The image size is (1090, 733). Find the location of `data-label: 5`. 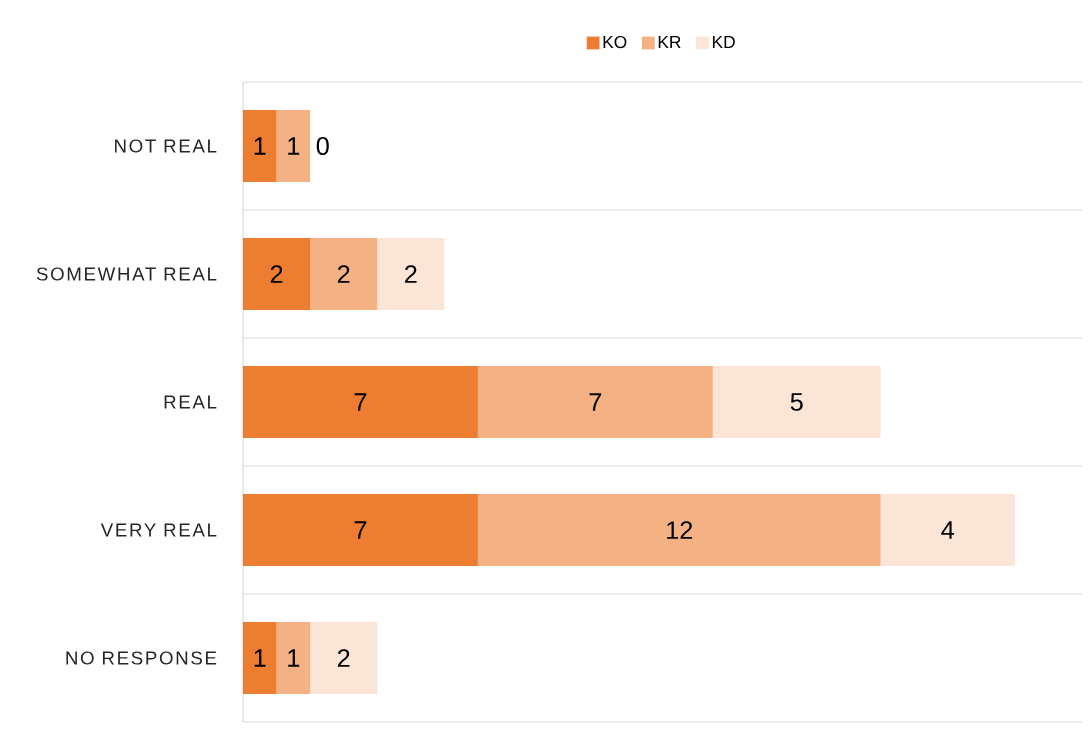

data-label: 5 is located at coordinates (796, 402).